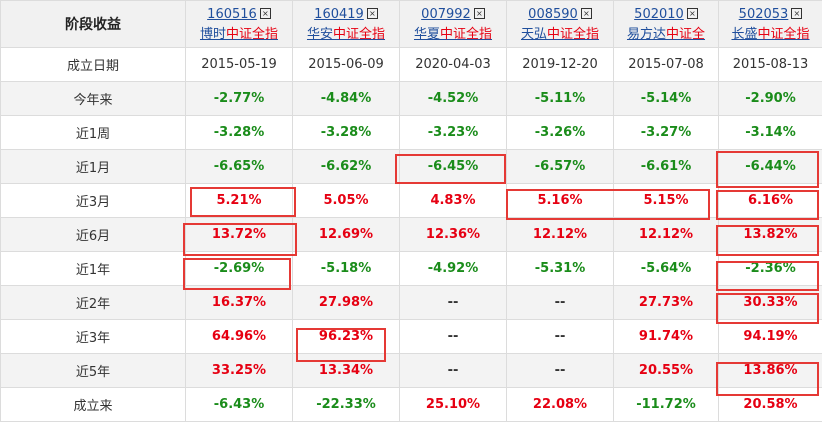  Describe the element at coordinates (212, 34) in the screenshot. I see `fund-name-prefix: 博时` at that location.